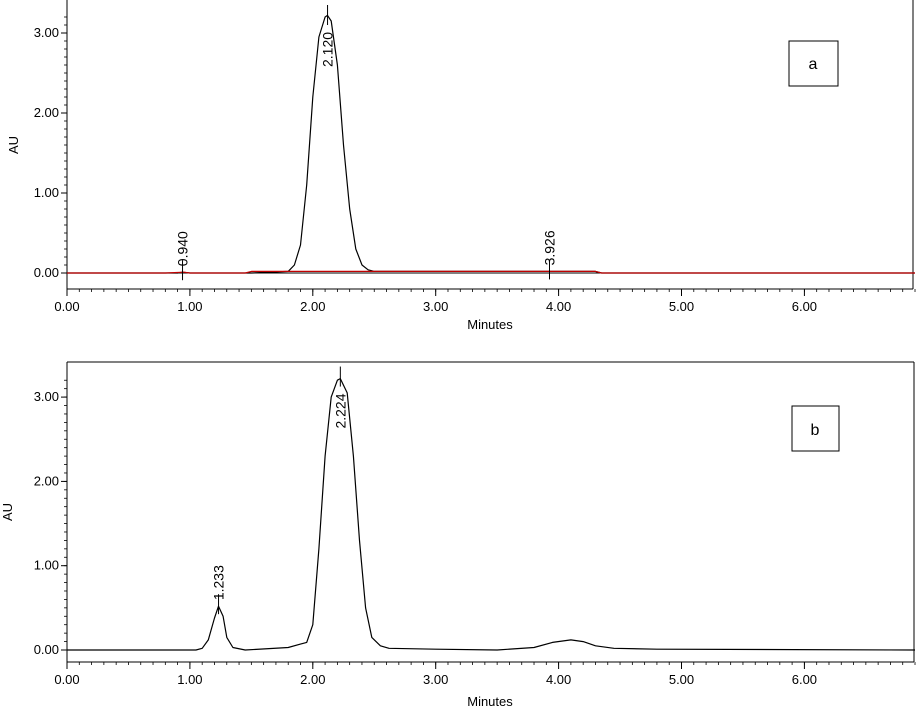 The image size is (917, 710). What do you see at coordinates (550, 247) in the screenshot?
I see `peak-label: 3.926` at bounding box center [550, 247].